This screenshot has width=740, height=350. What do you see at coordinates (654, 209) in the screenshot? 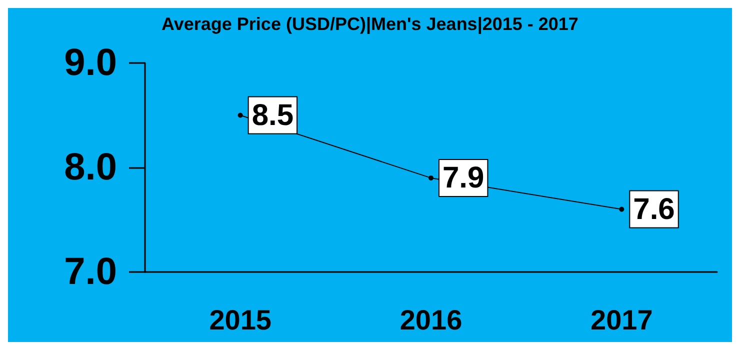
I see `data-label: 7.6` at bounding box center [654, 209].